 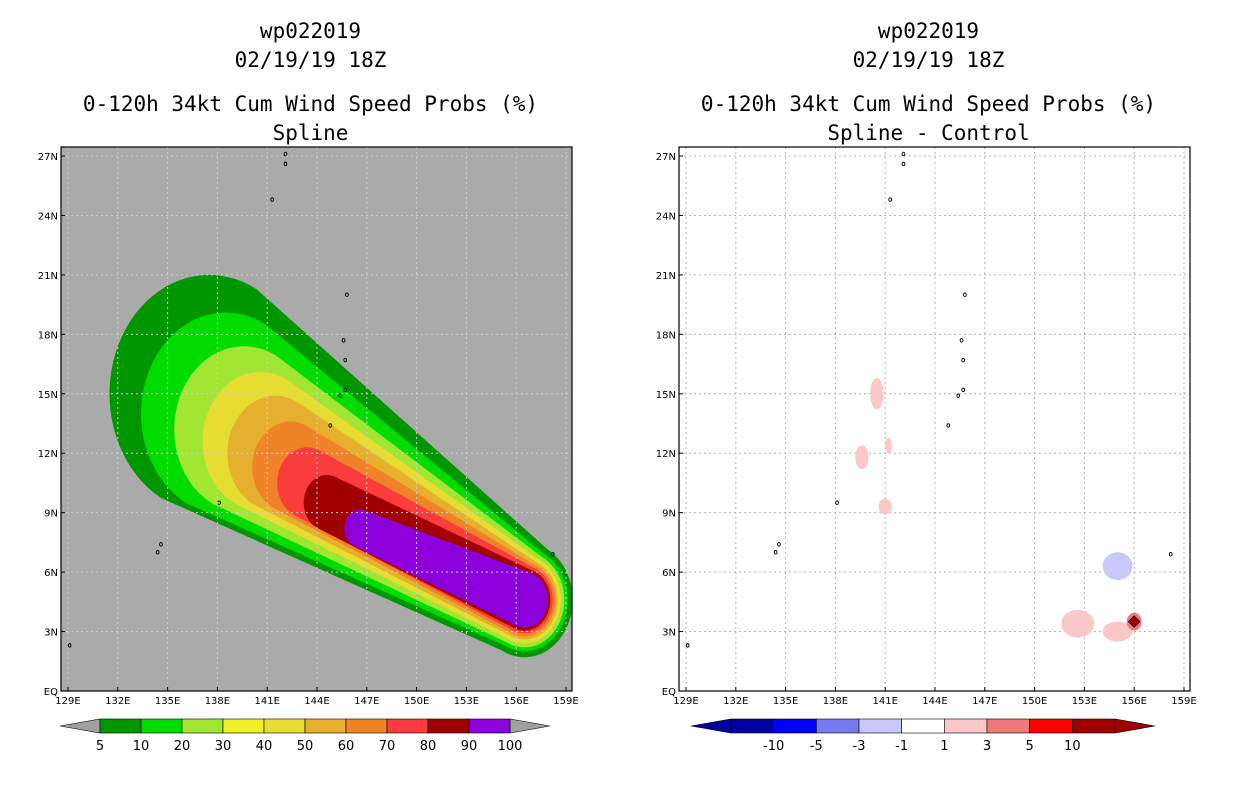 What do you see at coordinates (305, 736) in the screenshot?
I see `left-colorbar: 5 10 20 30 40 50 60 70 80 90 100` at bounding box center [305, 736].